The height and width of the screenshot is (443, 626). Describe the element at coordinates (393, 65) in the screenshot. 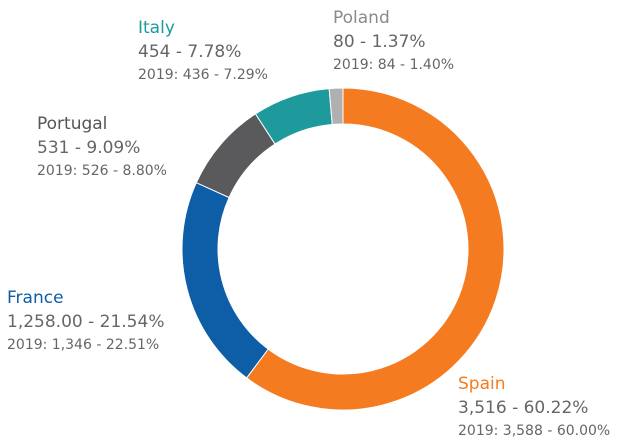

I see `slice-prior-label: 2019: 84 - 1.40%` at that location.